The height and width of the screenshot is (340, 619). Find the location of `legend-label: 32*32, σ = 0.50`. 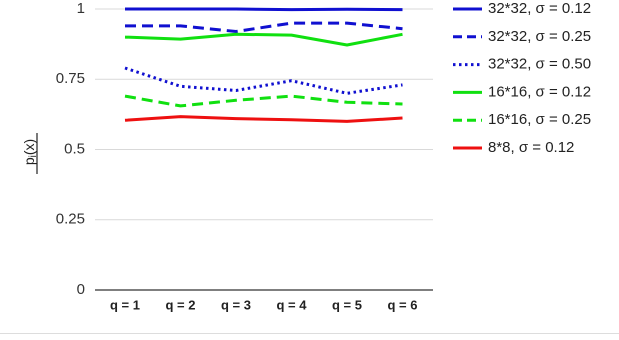

legend-label: 32*32, σ = 0.50 is located at coordinates (539, 64).